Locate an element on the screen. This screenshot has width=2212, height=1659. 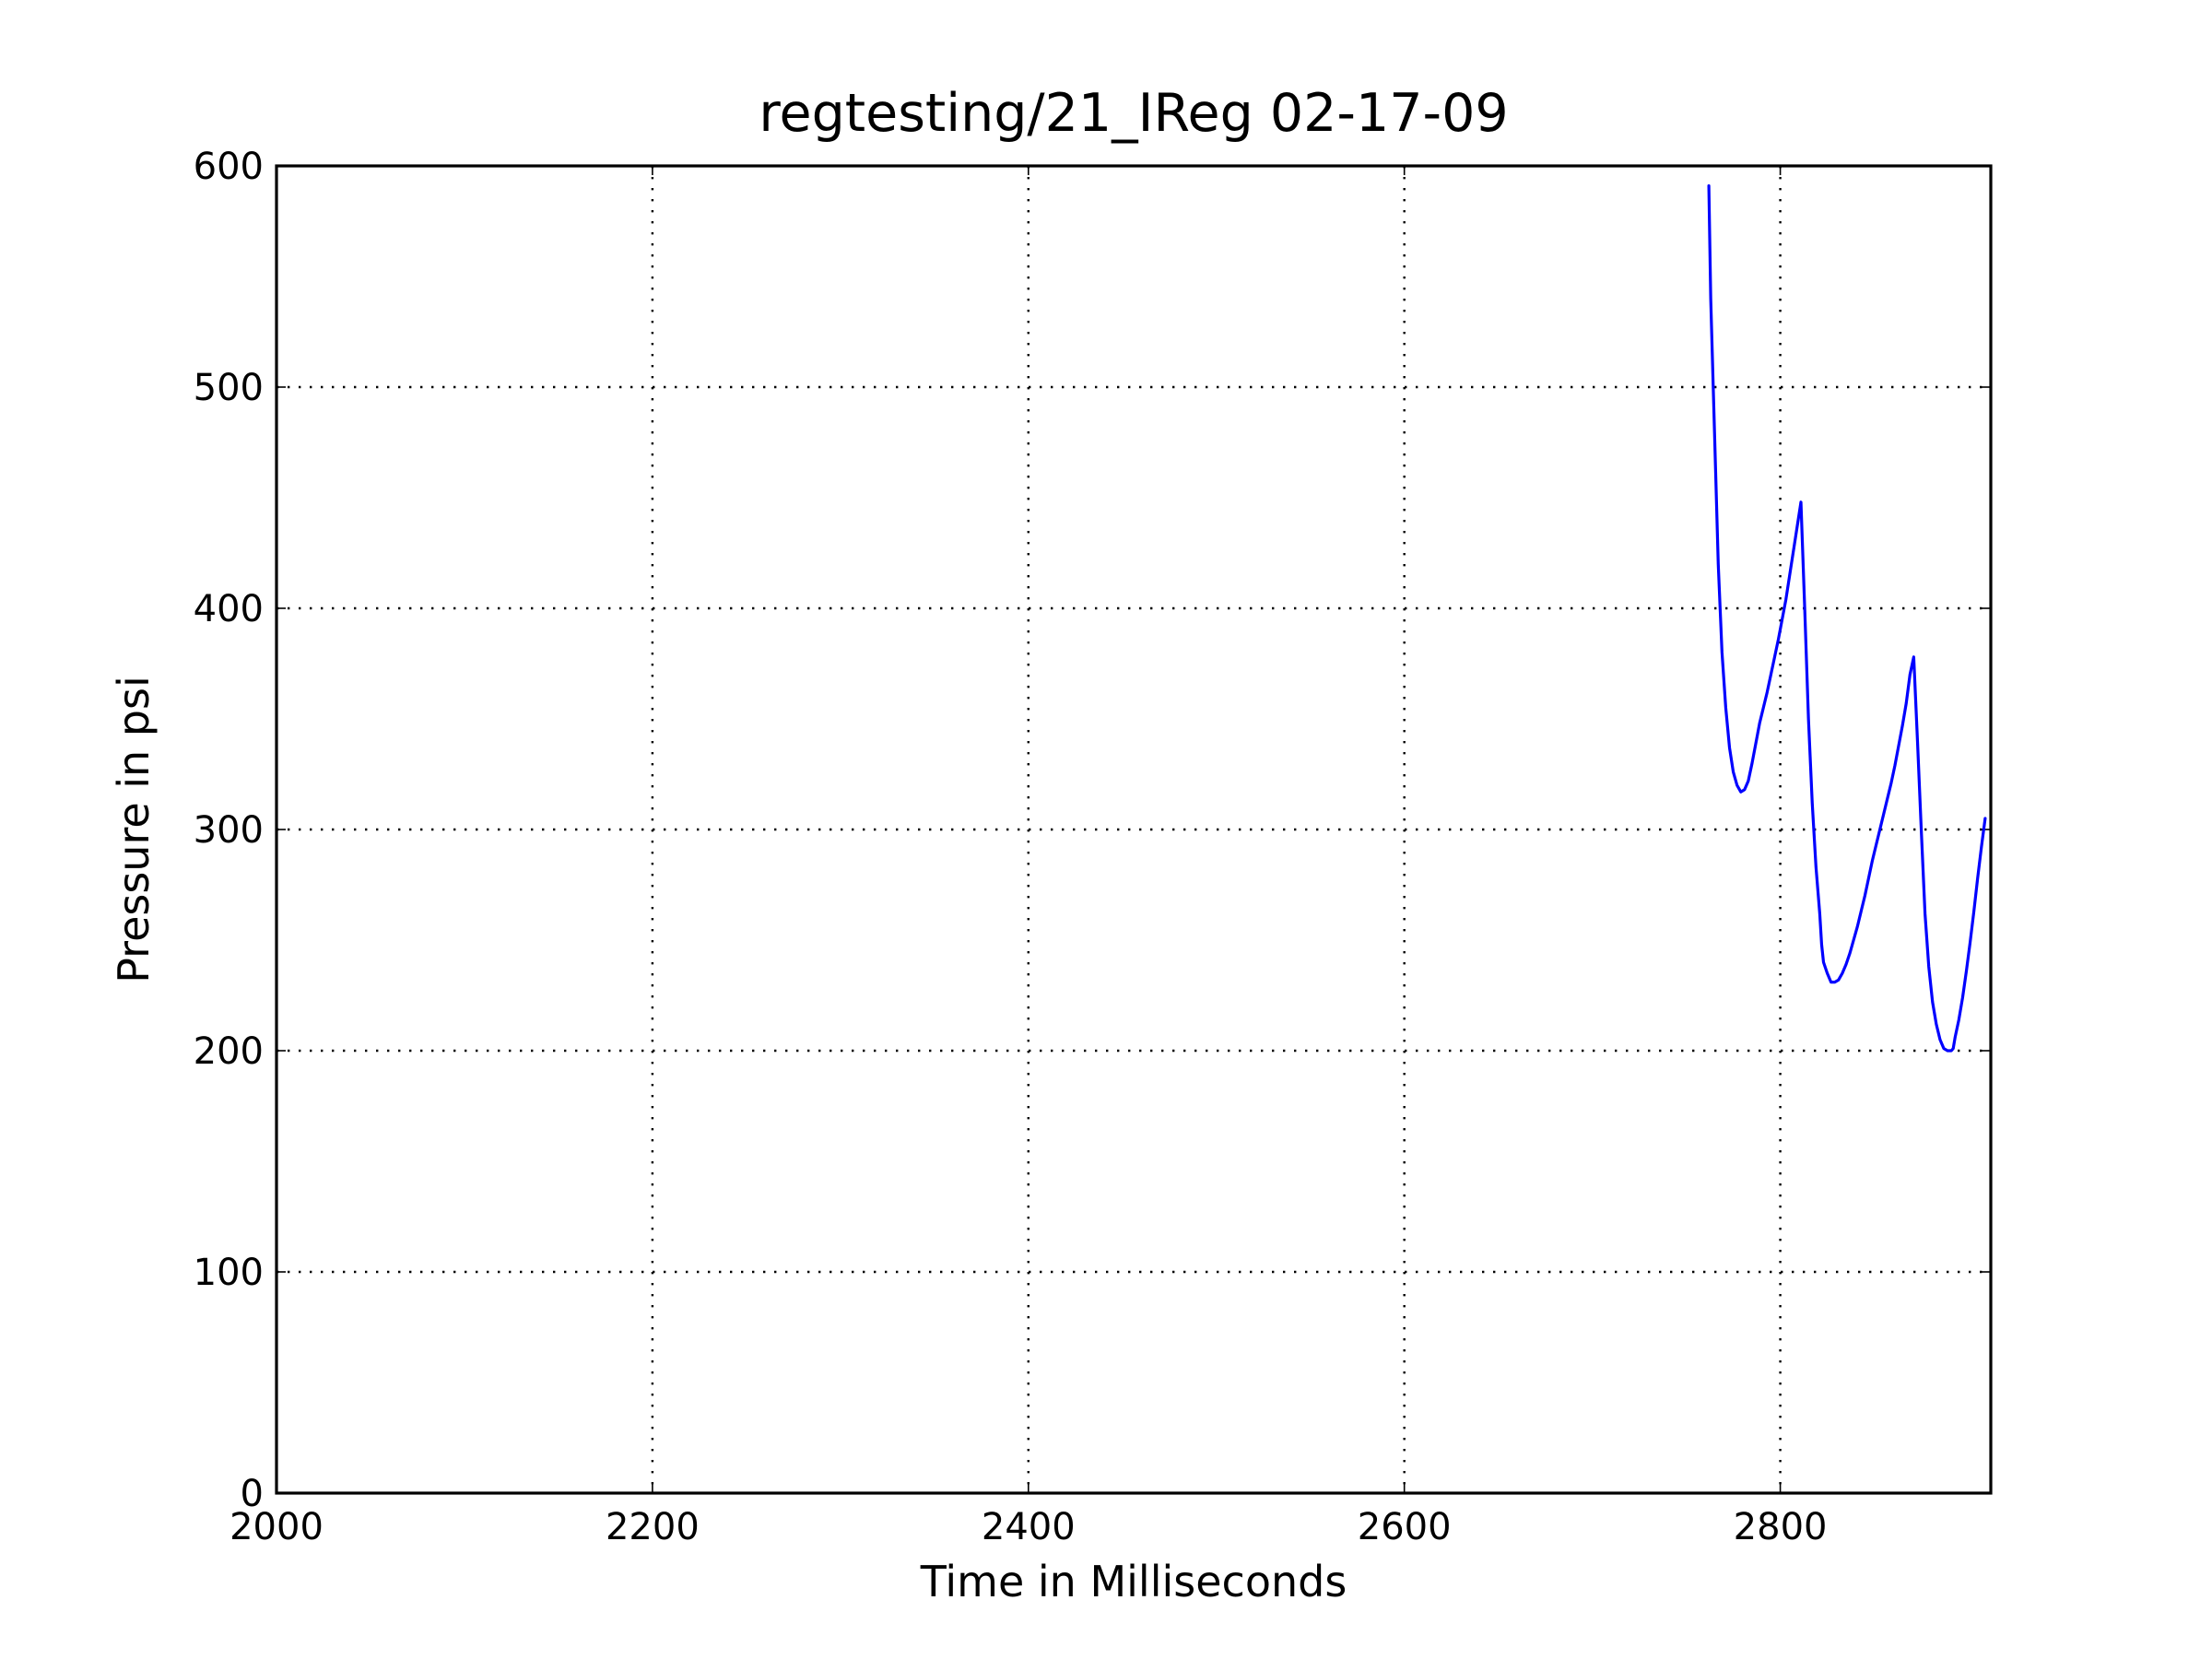
y-tick-label: 100 is located at coordinates (229, 1273).